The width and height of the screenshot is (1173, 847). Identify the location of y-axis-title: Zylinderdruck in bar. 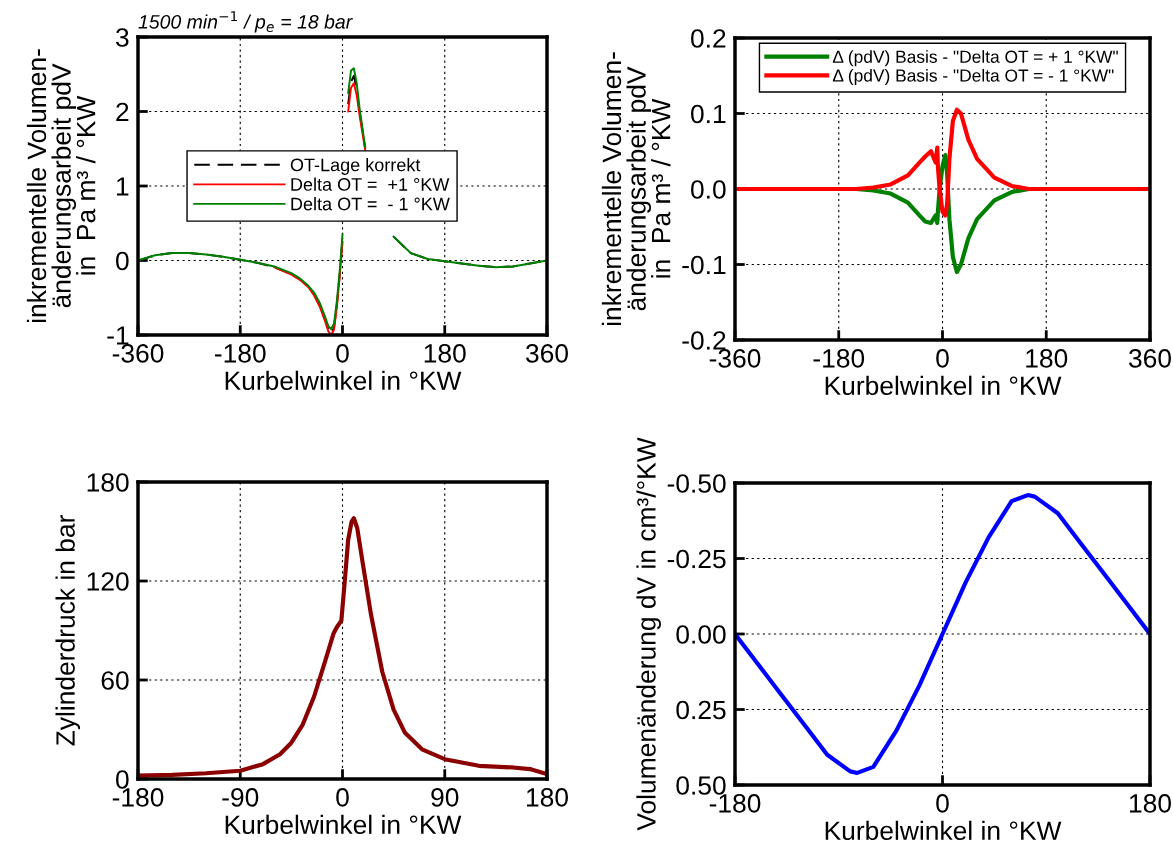
(68, 630).